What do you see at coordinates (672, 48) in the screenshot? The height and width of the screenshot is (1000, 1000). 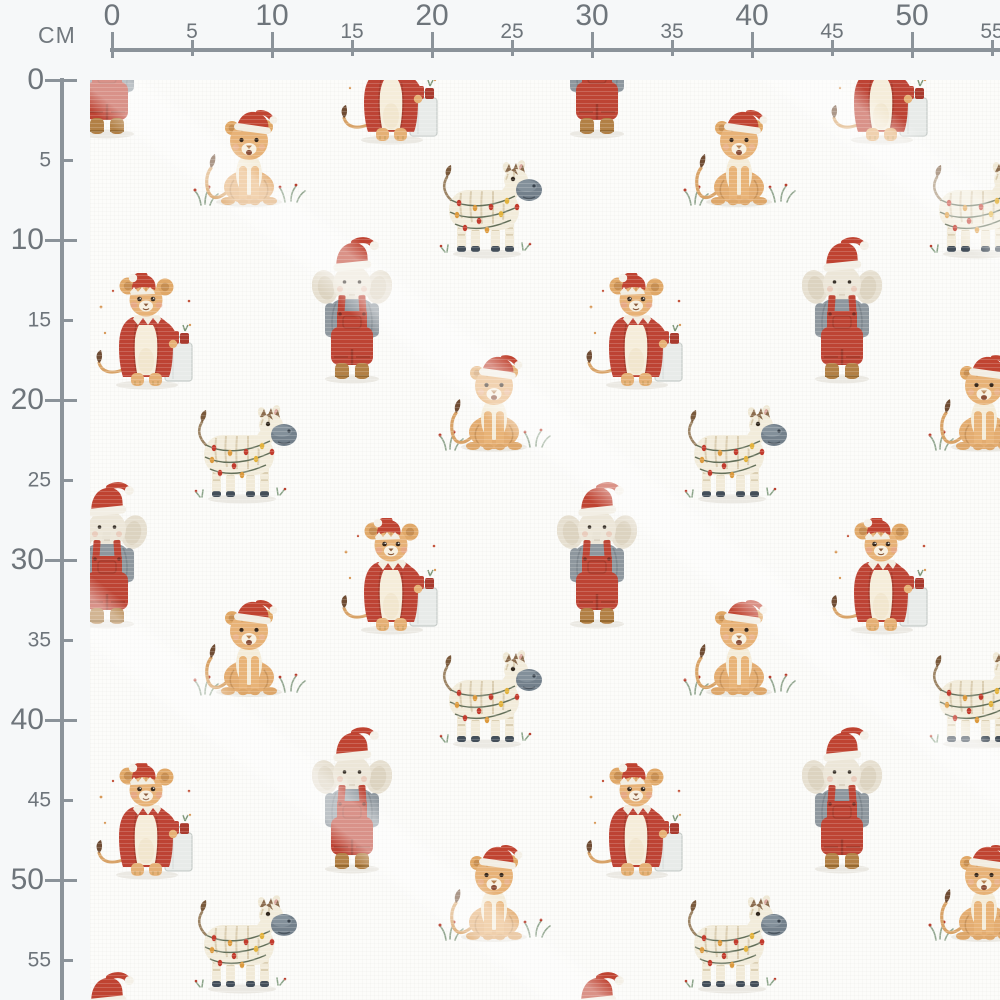 I see `hruler-tick-35cm` at bounding box center [672, 48].